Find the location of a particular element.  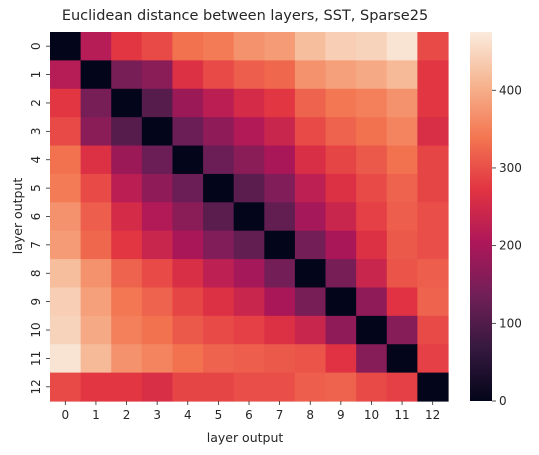

y-tick-label: 12 is located at coordinates (36, 386).